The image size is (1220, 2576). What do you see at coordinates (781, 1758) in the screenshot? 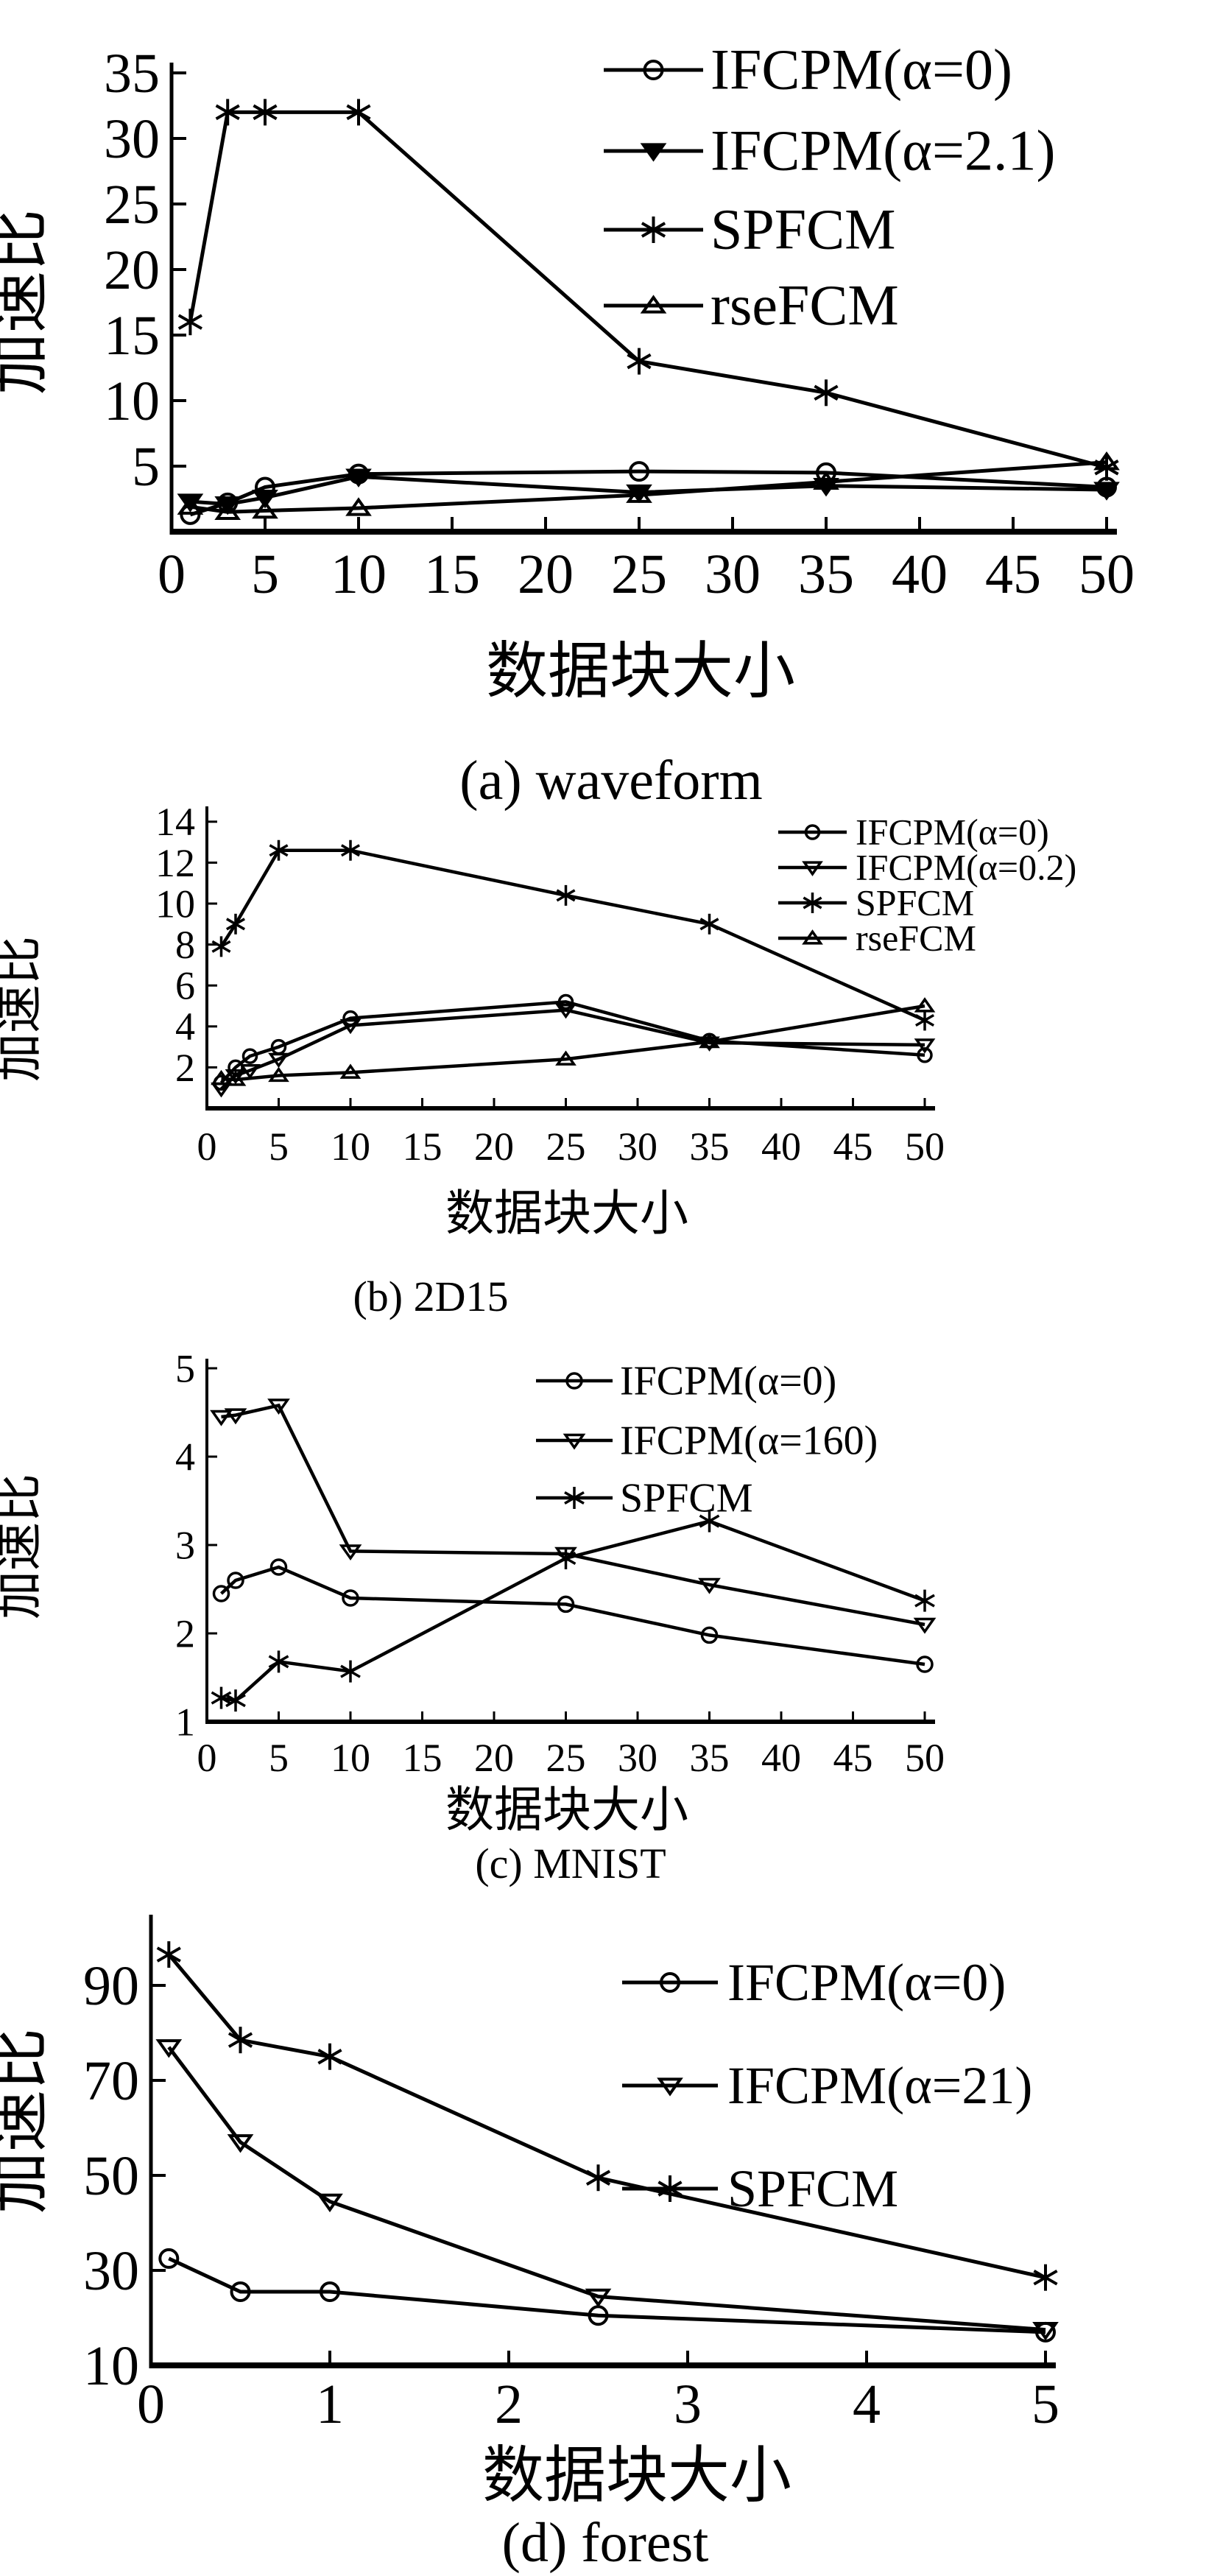
I see `chart-c-x-tick-label: 40` at bounding box center [781, 1758].